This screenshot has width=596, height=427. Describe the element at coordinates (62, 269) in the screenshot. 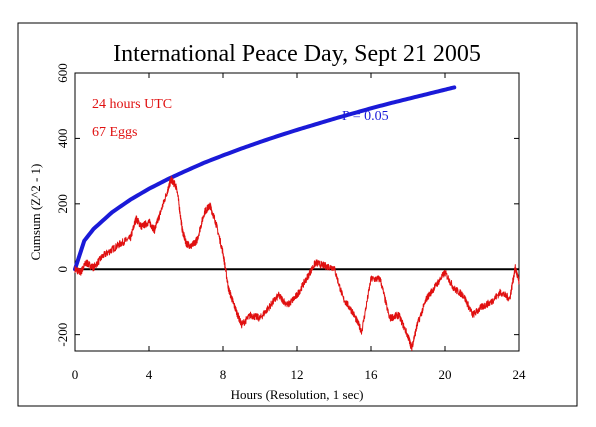

I see `y-tick-label: 0` at that location.